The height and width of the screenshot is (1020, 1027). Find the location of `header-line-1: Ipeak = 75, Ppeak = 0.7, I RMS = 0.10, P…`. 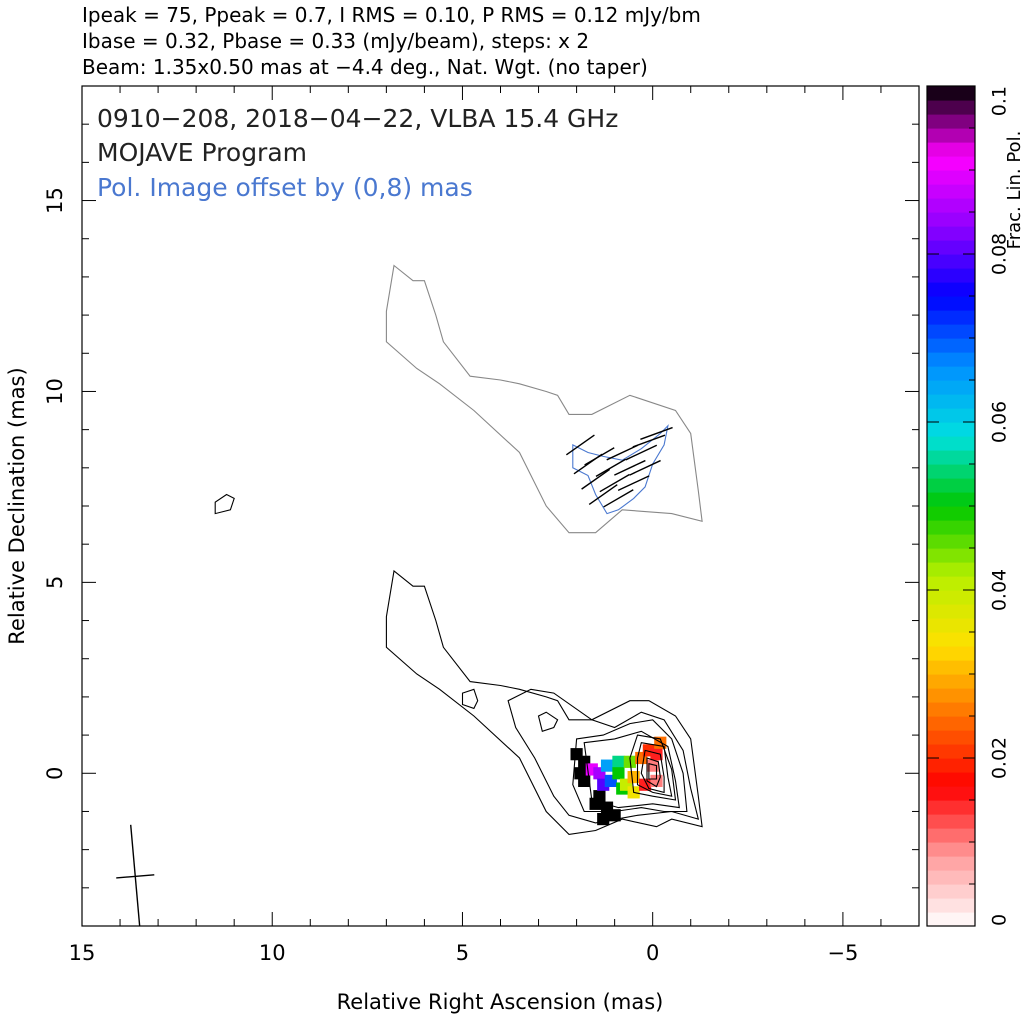

header-line-1: Ipeak = 75, Ppeak = 0.7, I RMS = 0.10, P… is located at coordinates (391, 15).